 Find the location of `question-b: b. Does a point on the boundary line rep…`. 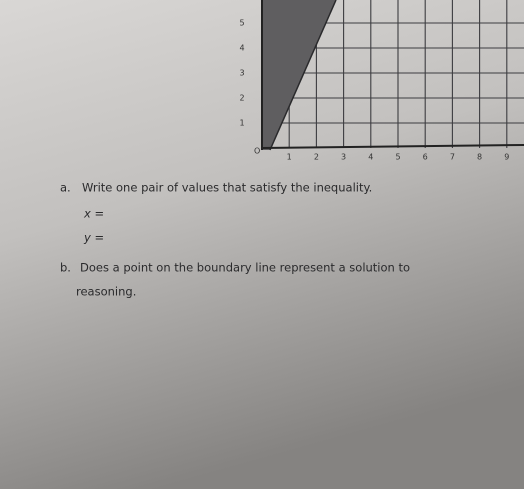

question-b: b. Does a point on the boundary line rep… is located at coordinates (235, 280).